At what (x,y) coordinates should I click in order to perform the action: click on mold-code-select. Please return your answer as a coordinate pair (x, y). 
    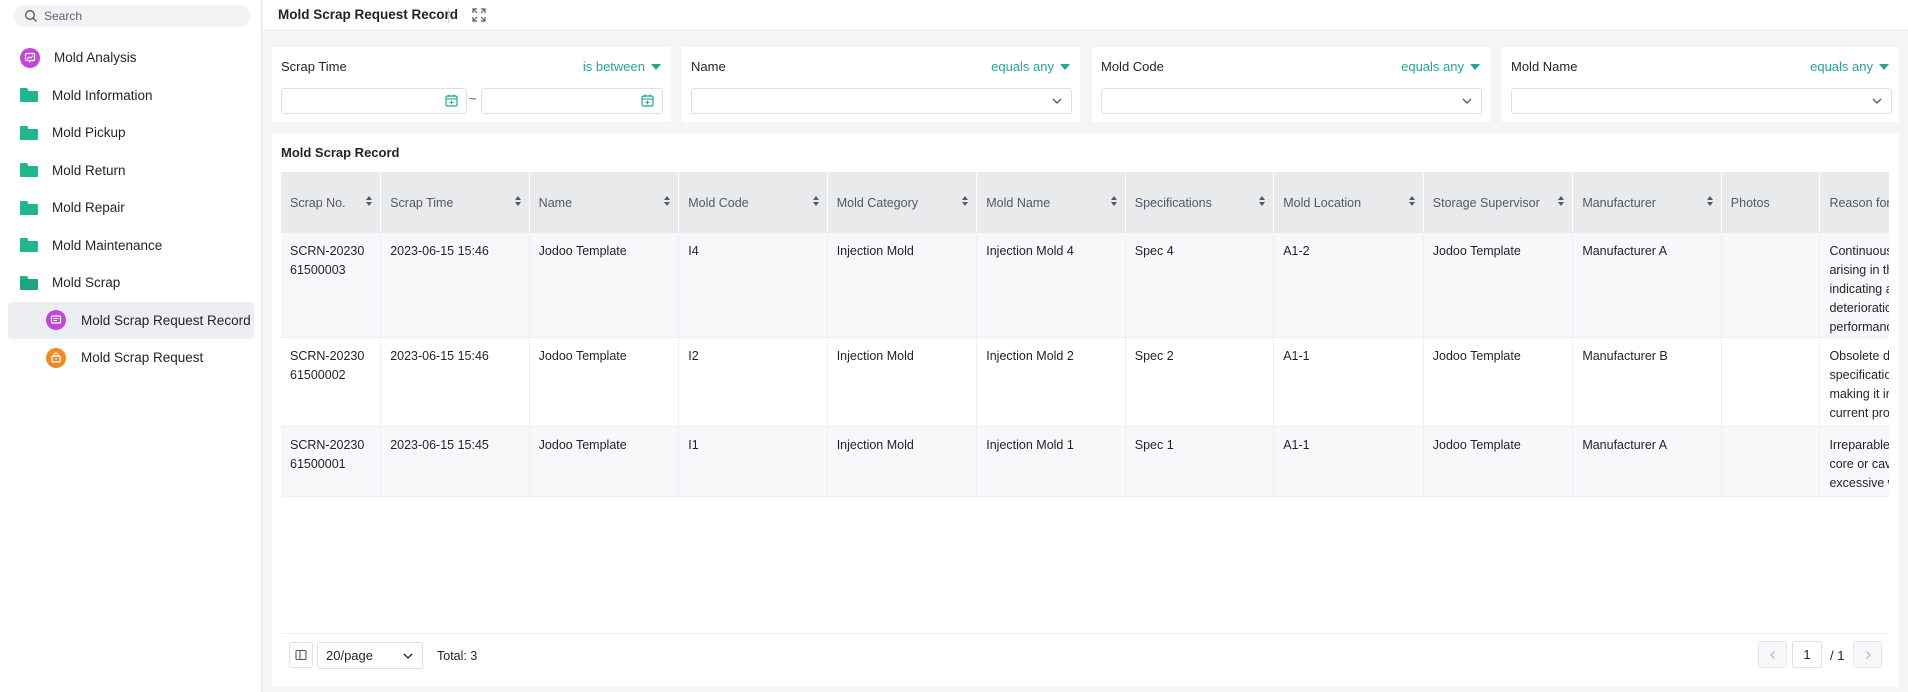
    Looking at the image, I should click on (1291, 101).